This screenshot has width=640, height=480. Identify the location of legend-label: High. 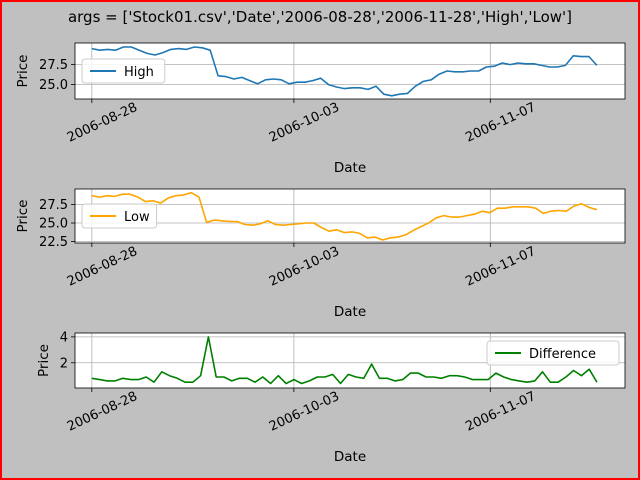
(139, 72).